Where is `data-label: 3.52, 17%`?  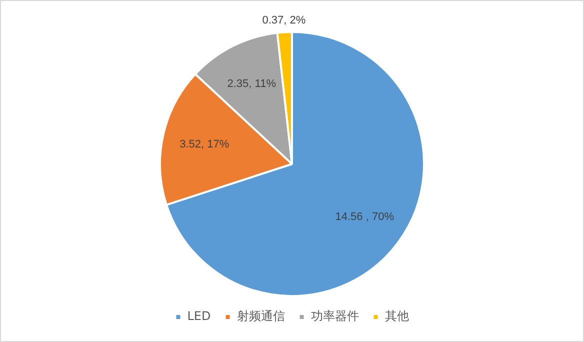
data-label: 3.52, 17% is located at coordinates (205, 144).